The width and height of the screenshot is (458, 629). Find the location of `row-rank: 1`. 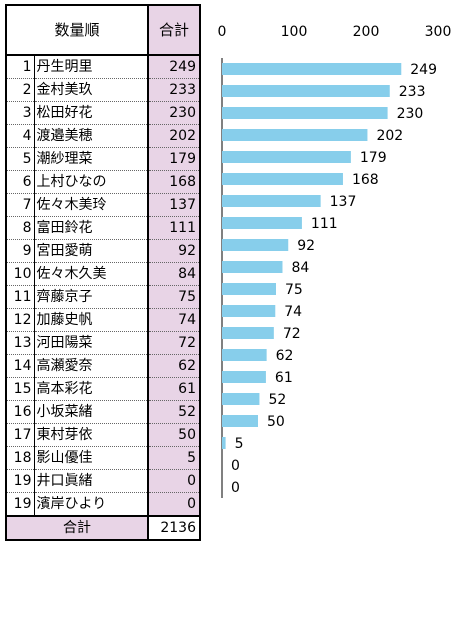

row-rank: 1 is located at coordinates (19, 67).